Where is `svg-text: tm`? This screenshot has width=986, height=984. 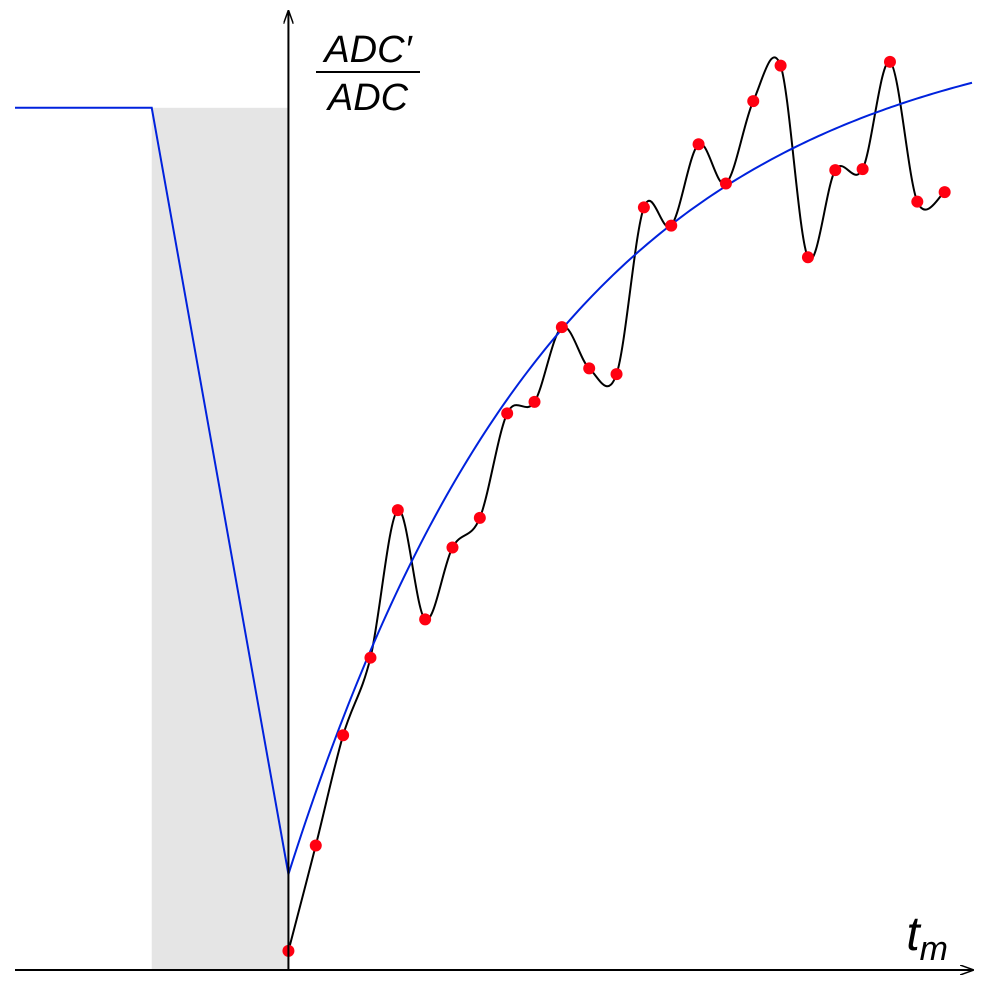
svg-text: tm is located at coordinates (927, 938).